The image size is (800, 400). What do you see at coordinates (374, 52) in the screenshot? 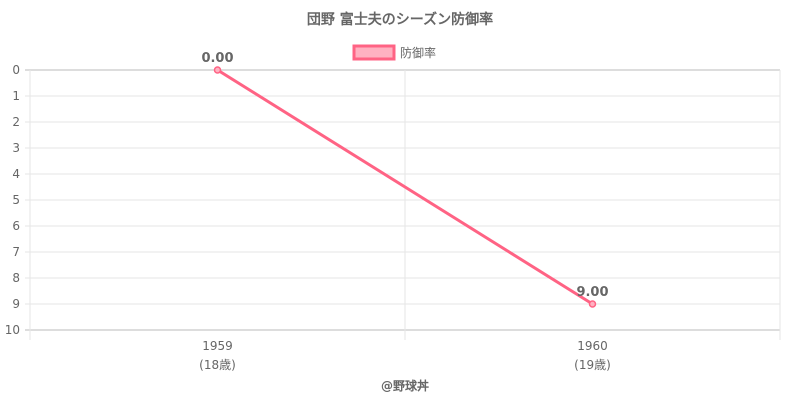
I see `legend-swatch` at bounding box center [374, 52].